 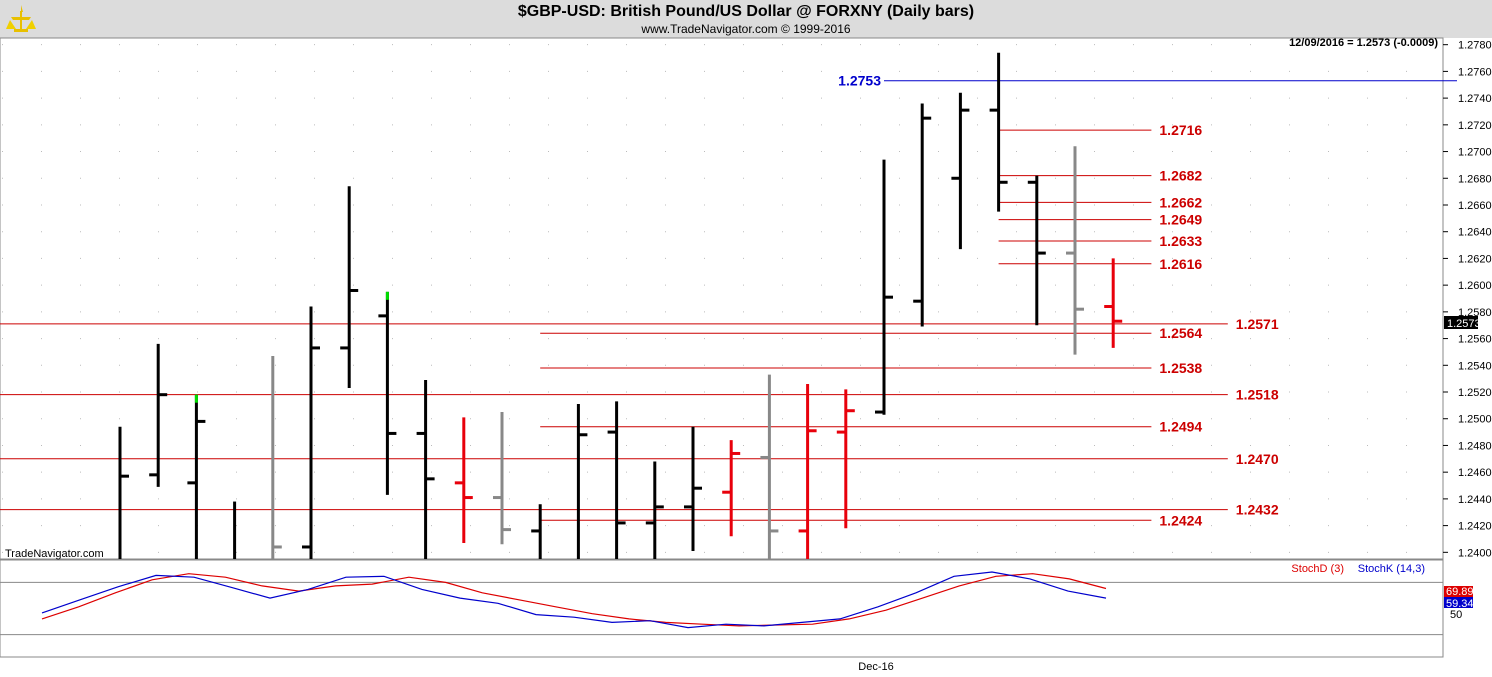 What do you see at coordinates (1180, 427) in the screenshot?
I see `level-label: 1.2494` at bounding box center [1180, 427].